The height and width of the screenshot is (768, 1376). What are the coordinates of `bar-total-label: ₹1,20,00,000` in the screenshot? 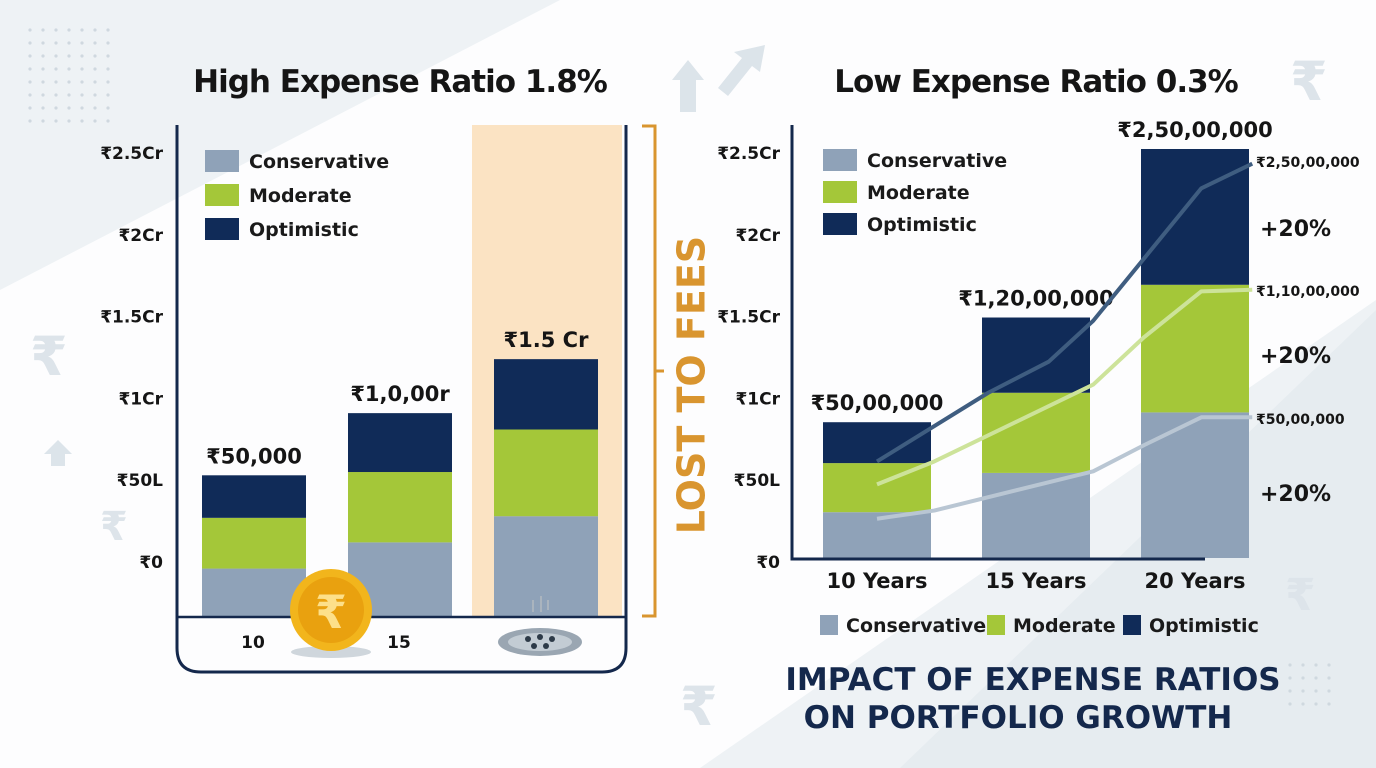 It's located at (1035, 299).